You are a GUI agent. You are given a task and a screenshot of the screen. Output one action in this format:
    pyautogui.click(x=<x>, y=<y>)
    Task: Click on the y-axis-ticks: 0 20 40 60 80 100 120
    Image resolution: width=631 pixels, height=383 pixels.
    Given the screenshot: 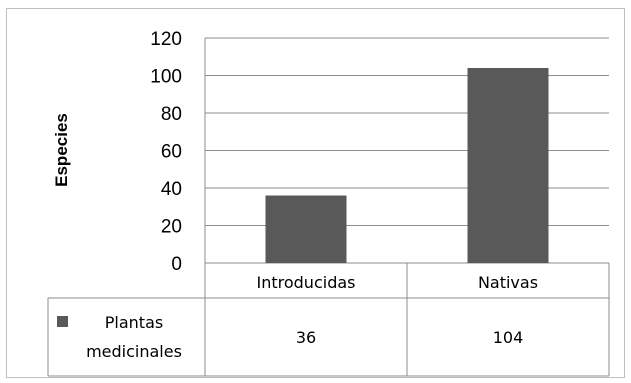 What is the action you would take?
    pyautogui.click(x=166, y=152)
    